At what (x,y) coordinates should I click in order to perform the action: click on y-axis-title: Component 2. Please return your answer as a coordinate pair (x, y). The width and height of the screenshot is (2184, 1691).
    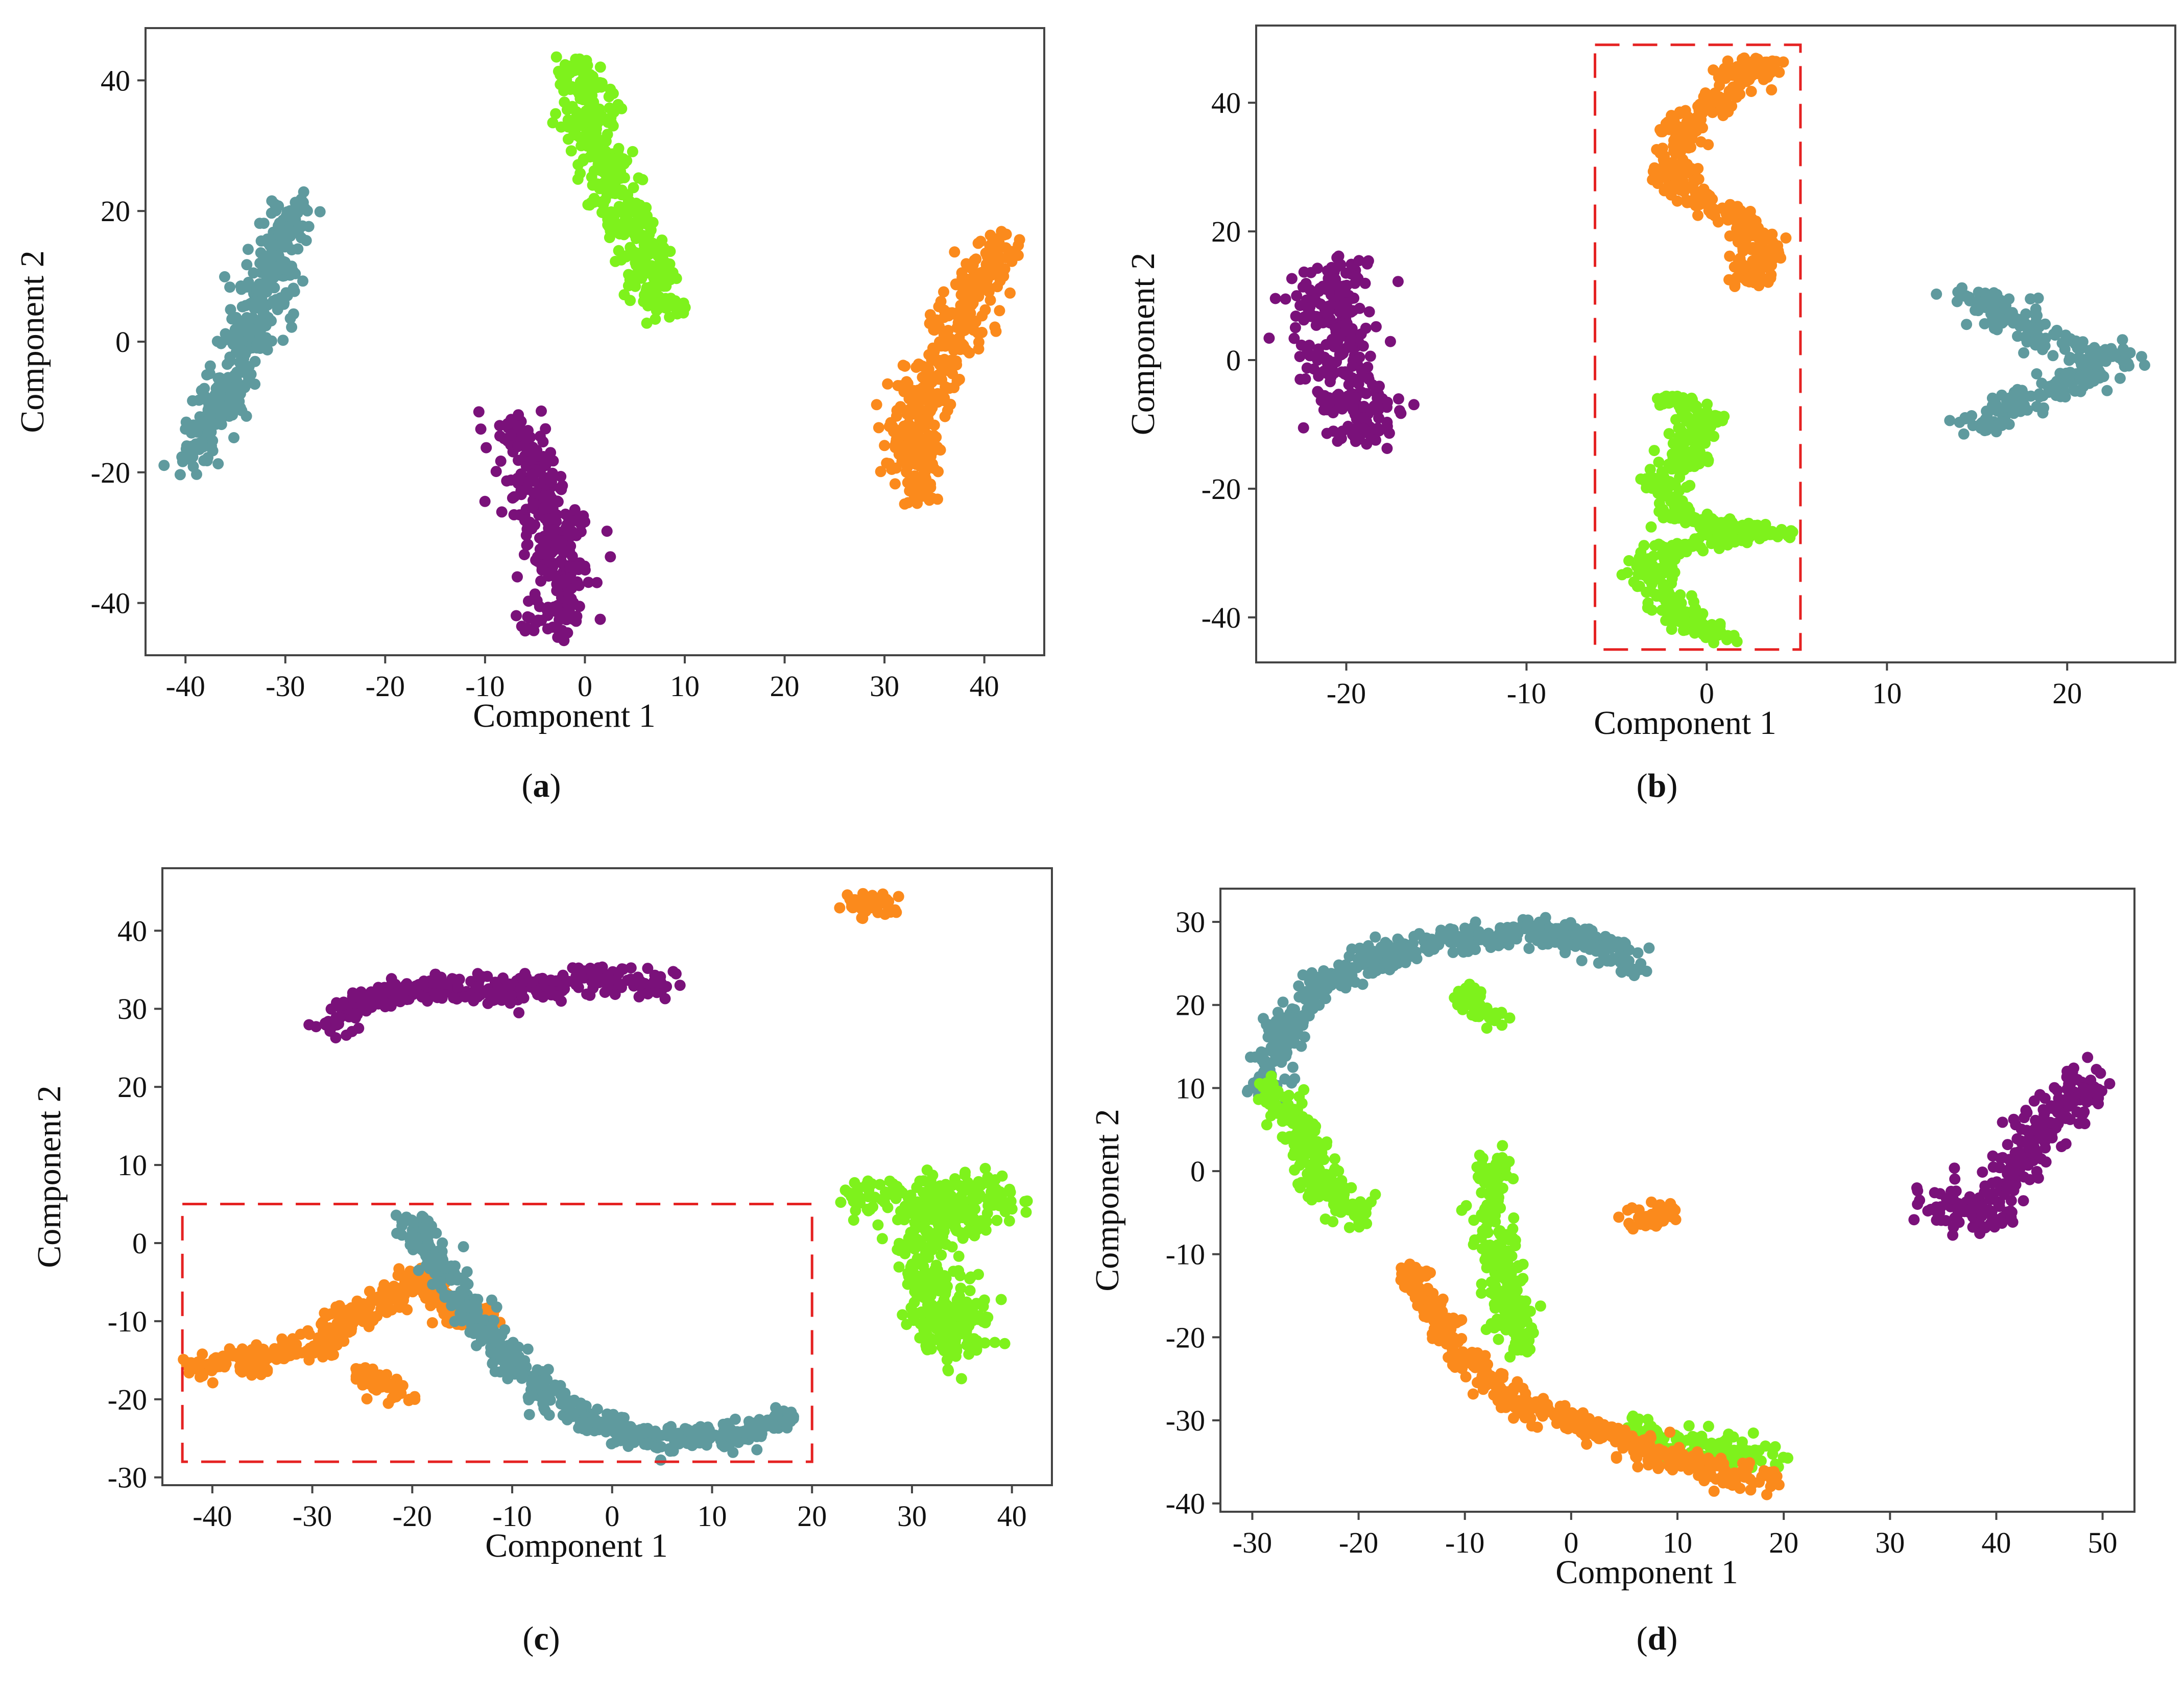
    Looking at the image, I should click on (49, 1176).